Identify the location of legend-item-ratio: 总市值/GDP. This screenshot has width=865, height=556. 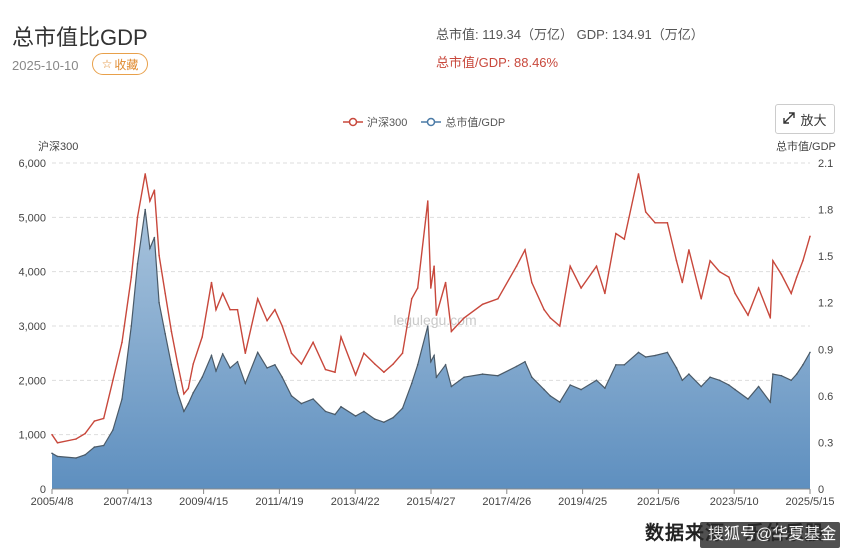
(463, 122).